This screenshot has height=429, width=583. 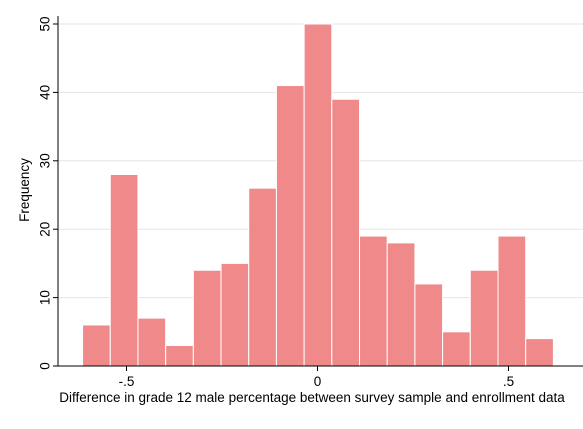 I want to click on y-tick-label: 20, so click(x=45, y=229).